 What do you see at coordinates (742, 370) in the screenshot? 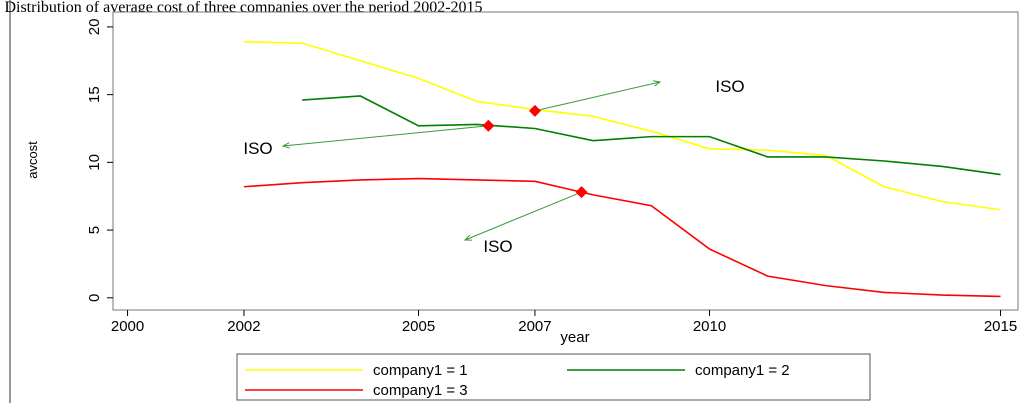
I see `legend-label: company1 = 2` at bounding box center [742, 370].